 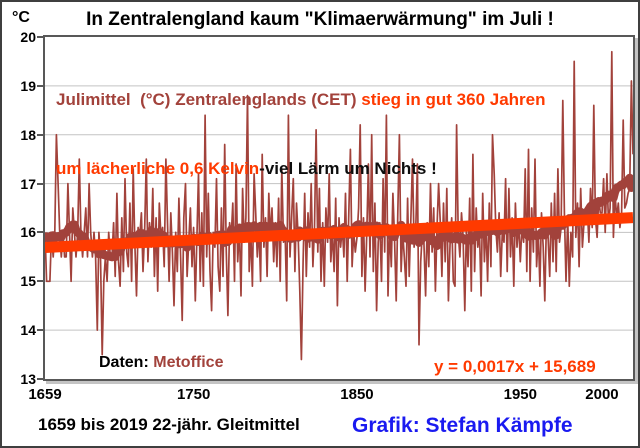 What do you see at coordinates (206, 99) in the screenshot?
I see `annotation-series-name: Julimittel (°C) Zentralenglands (CET)` at bounding box center [206, 99].